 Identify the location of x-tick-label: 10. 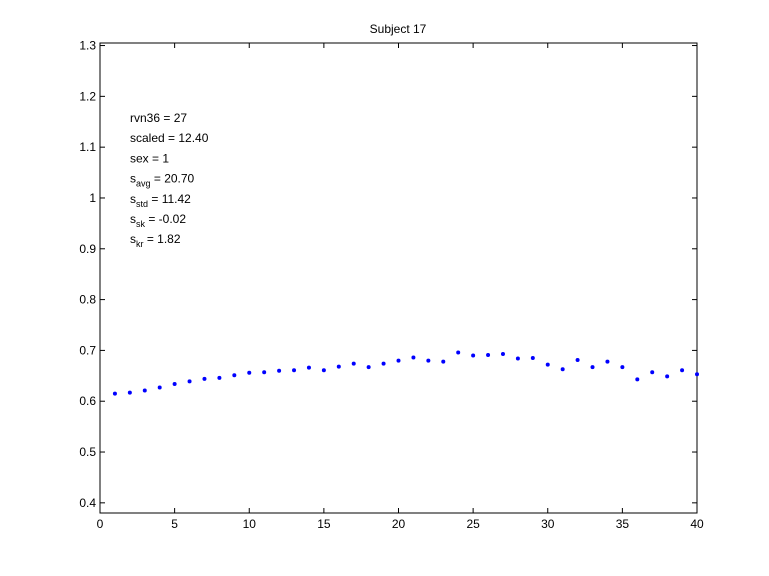
(250, 524).